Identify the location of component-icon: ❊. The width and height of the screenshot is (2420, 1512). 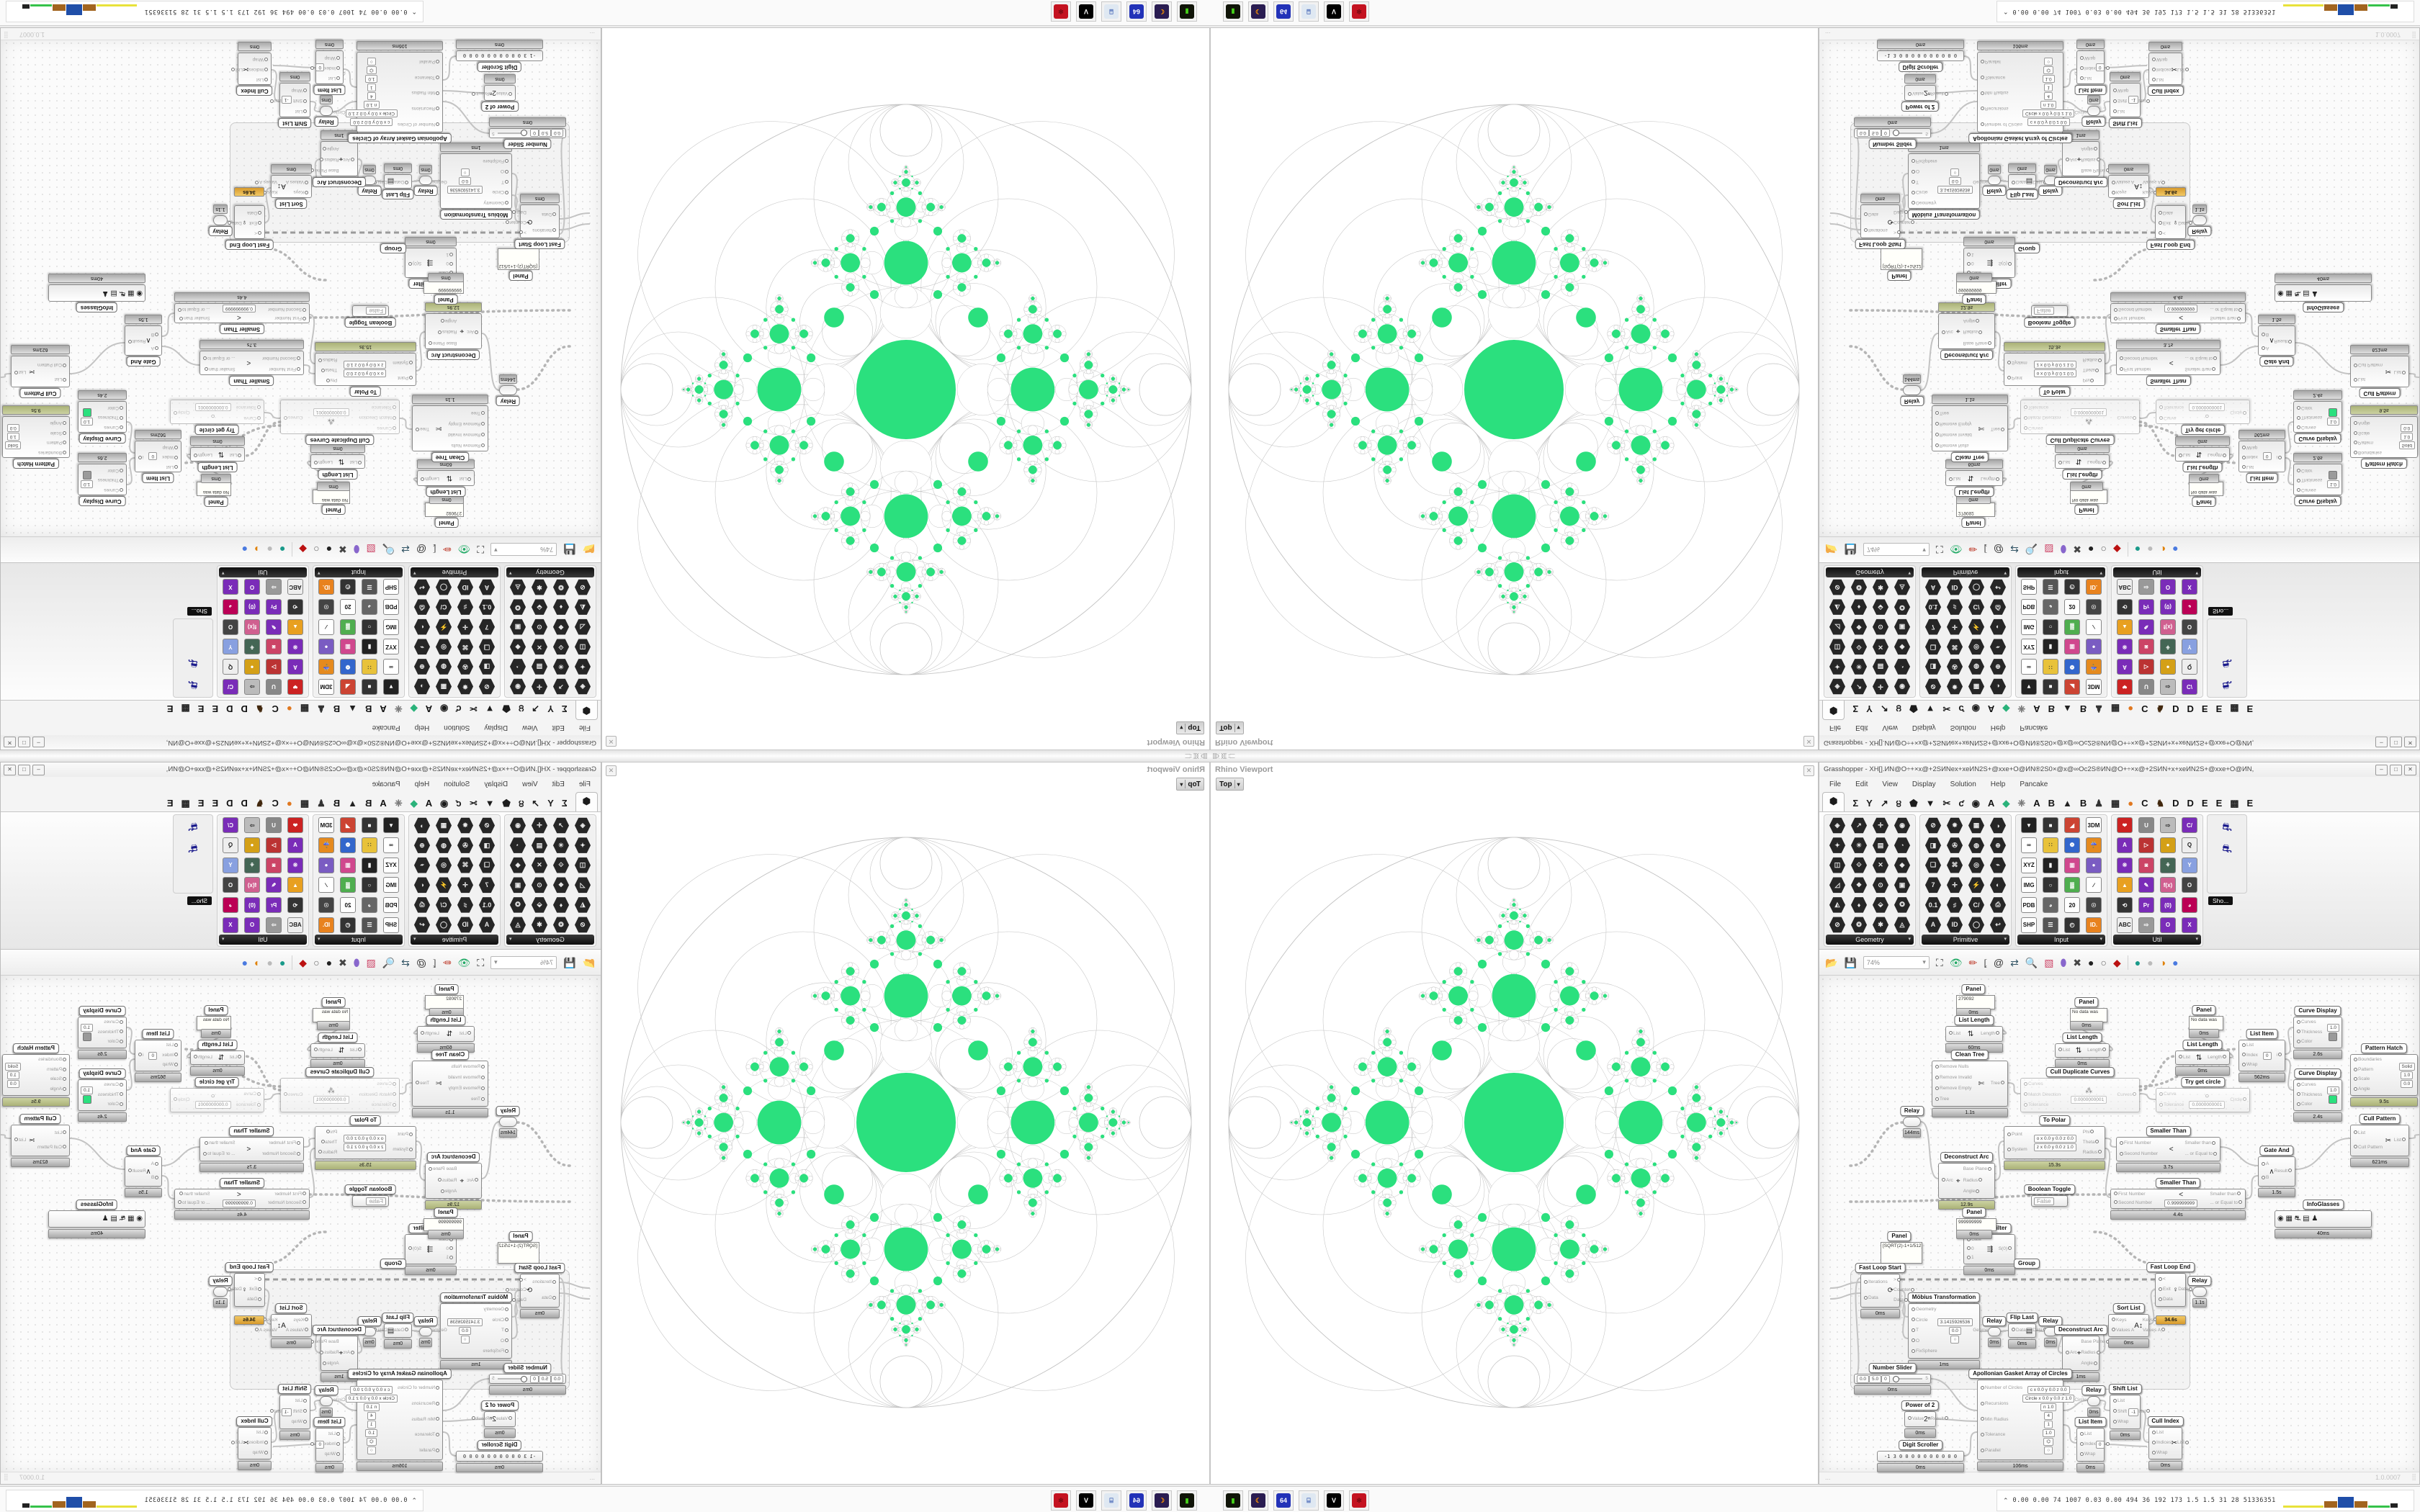
(2125, 647).